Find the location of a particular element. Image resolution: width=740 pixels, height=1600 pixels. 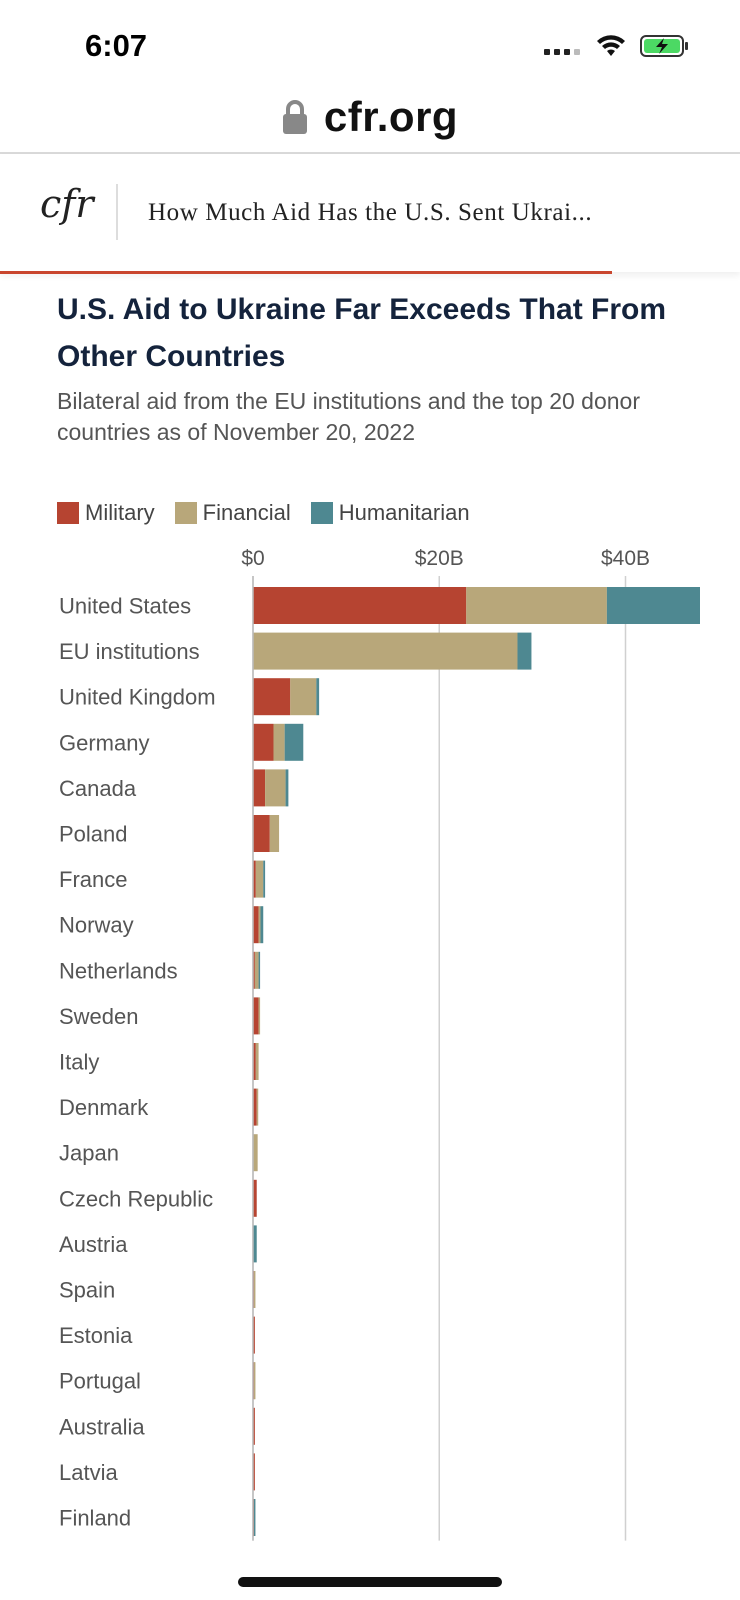

status-bar: 6:07 is located at coordinates (370, 40).